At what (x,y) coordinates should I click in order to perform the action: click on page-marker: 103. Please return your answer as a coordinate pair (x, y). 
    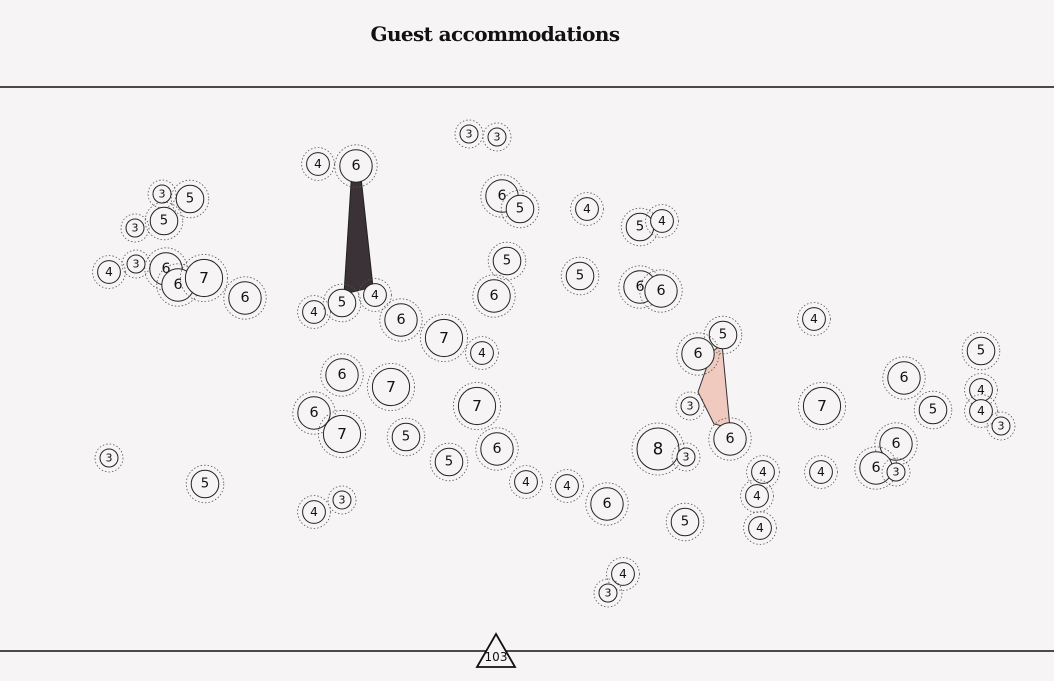
    Looking at the image, I should click on (496, 650).